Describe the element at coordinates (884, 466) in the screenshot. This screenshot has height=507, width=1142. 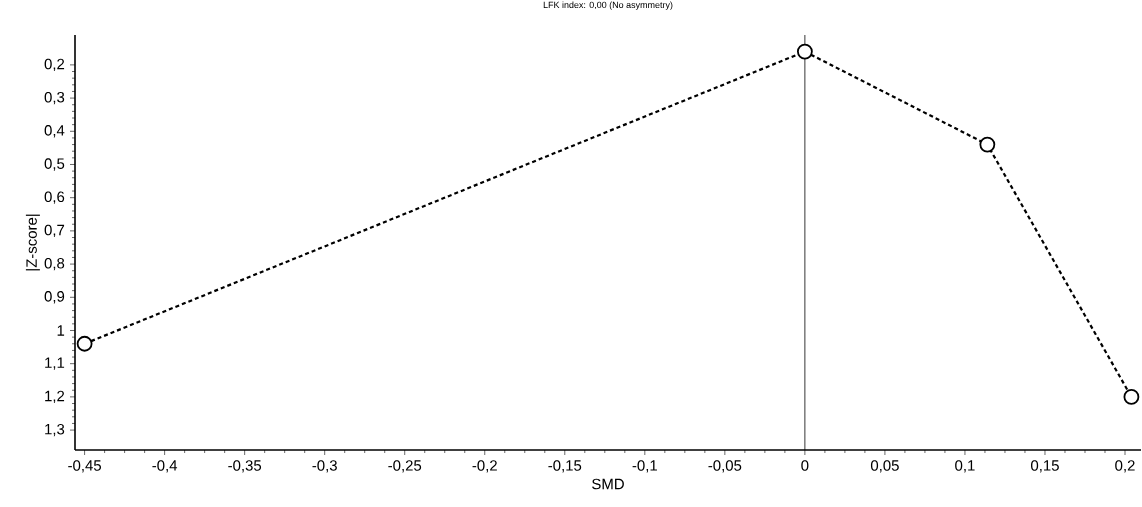
I see `x-tick-label: 0,05` at that location.